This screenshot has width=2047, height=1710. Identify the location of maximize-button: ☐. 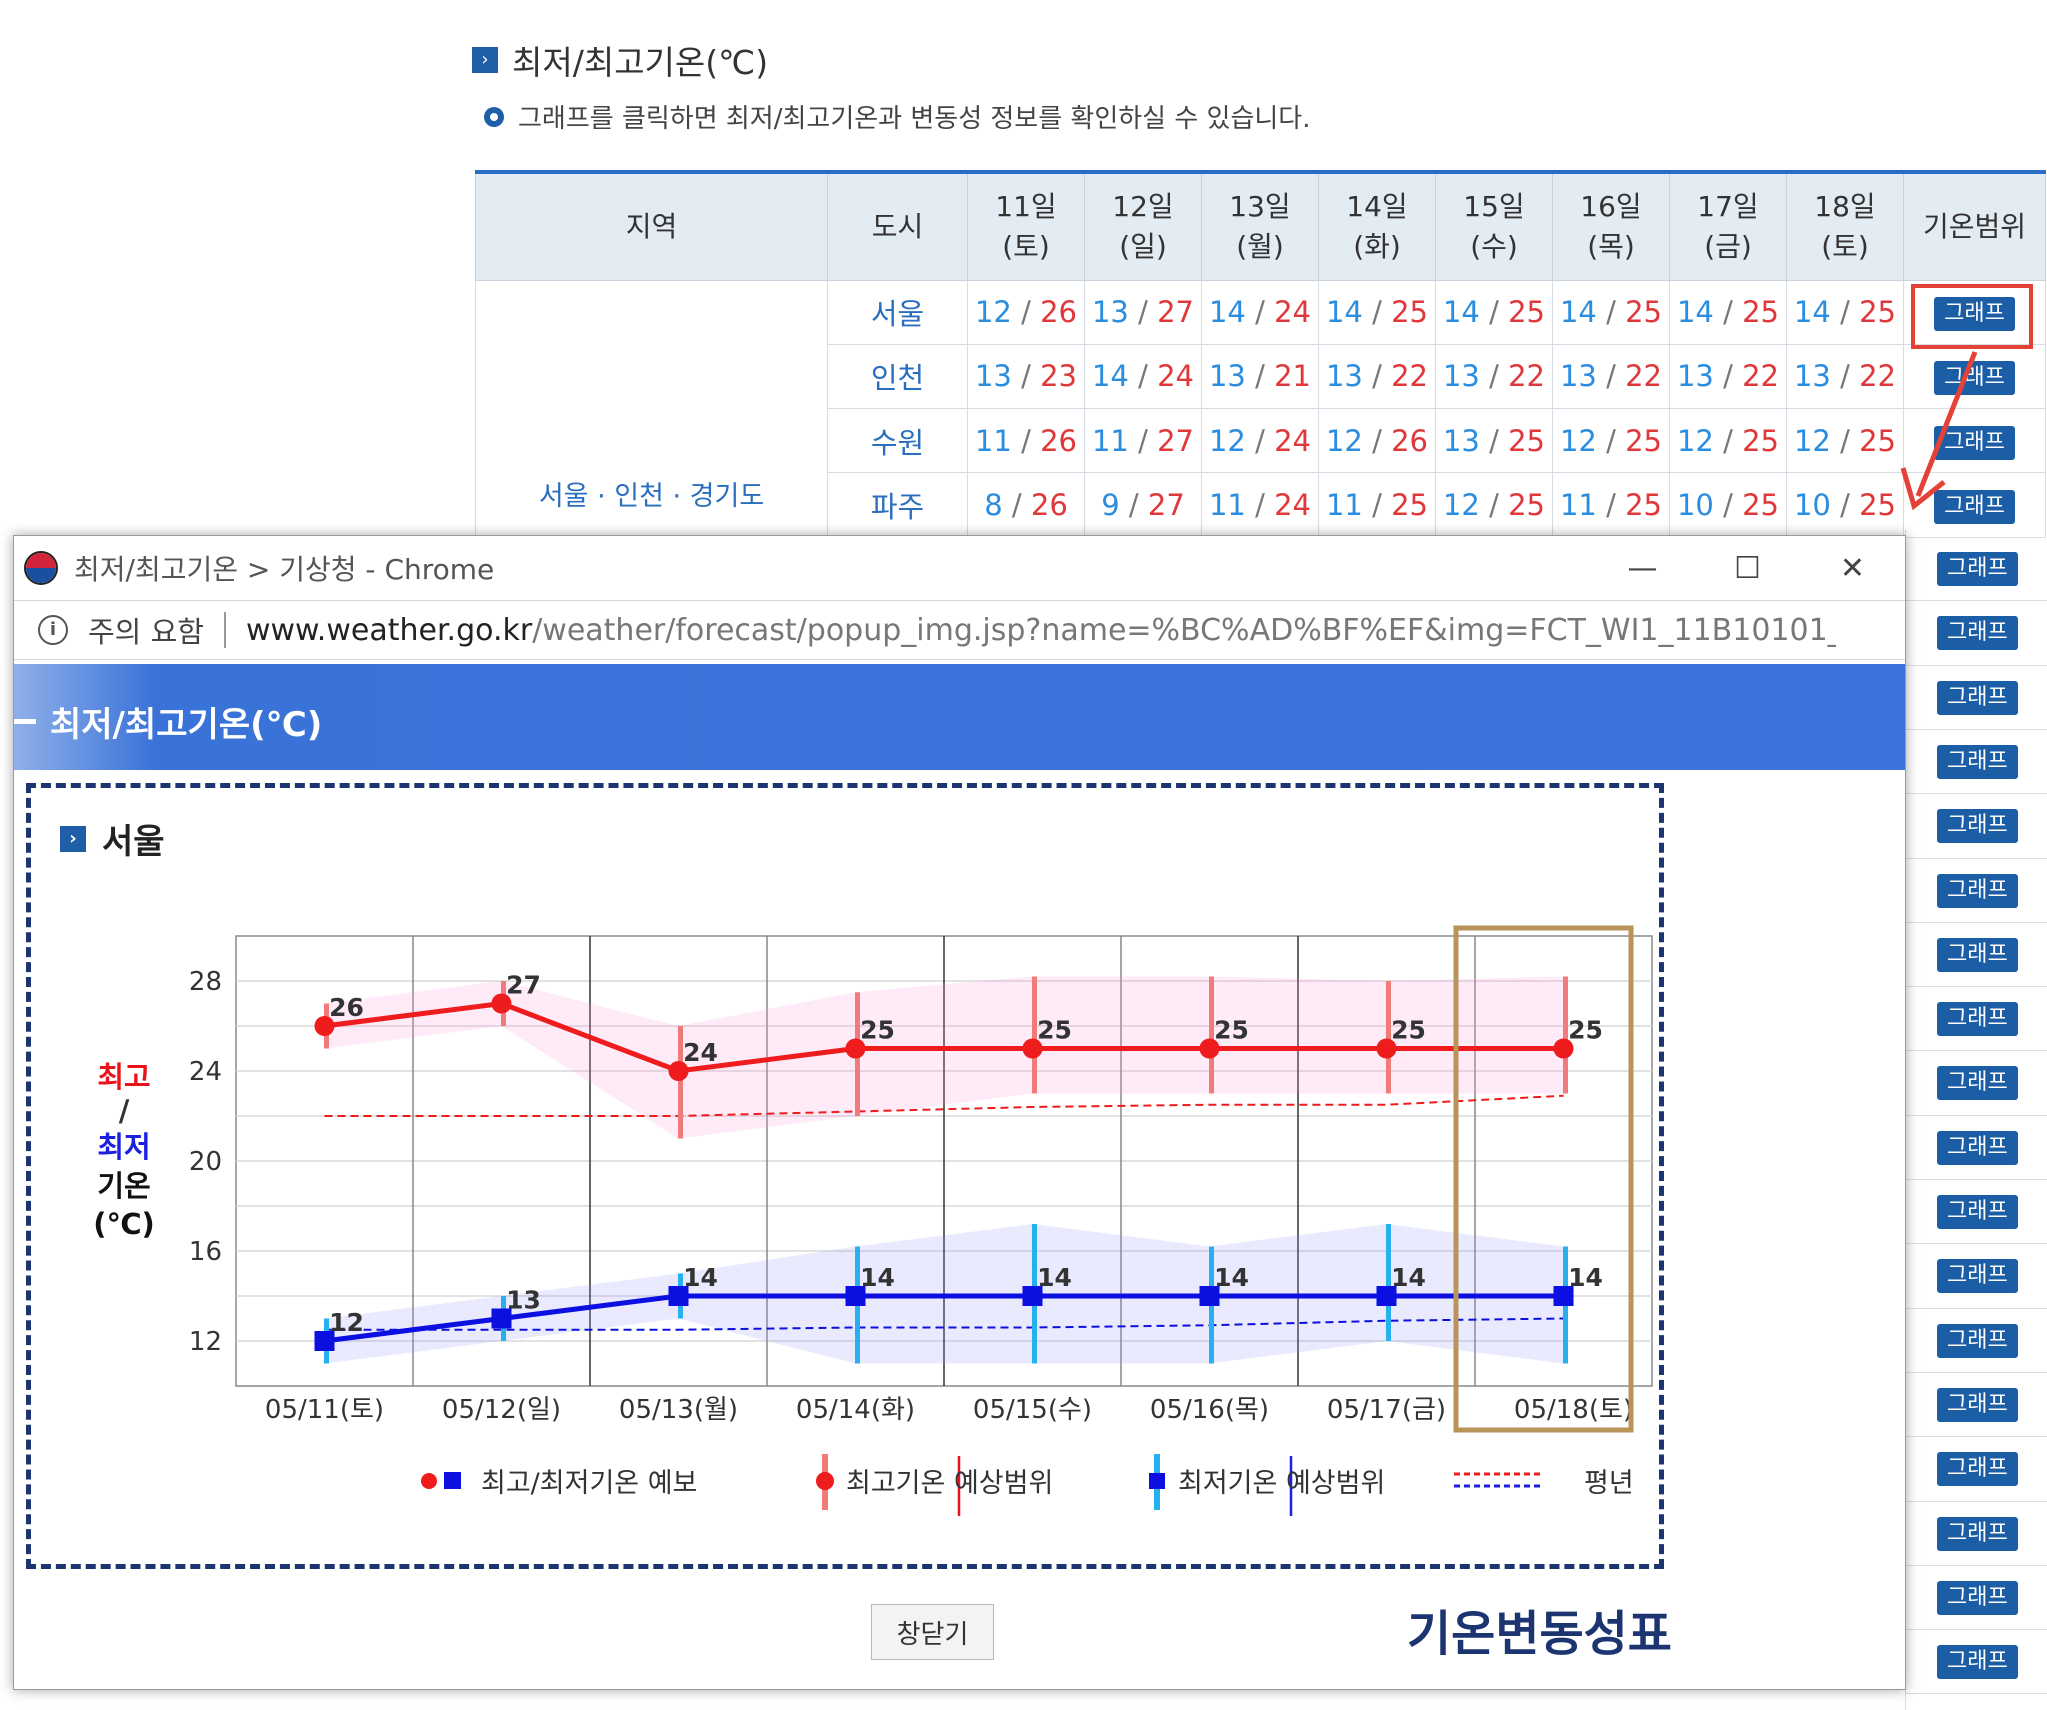
(1747, 568).